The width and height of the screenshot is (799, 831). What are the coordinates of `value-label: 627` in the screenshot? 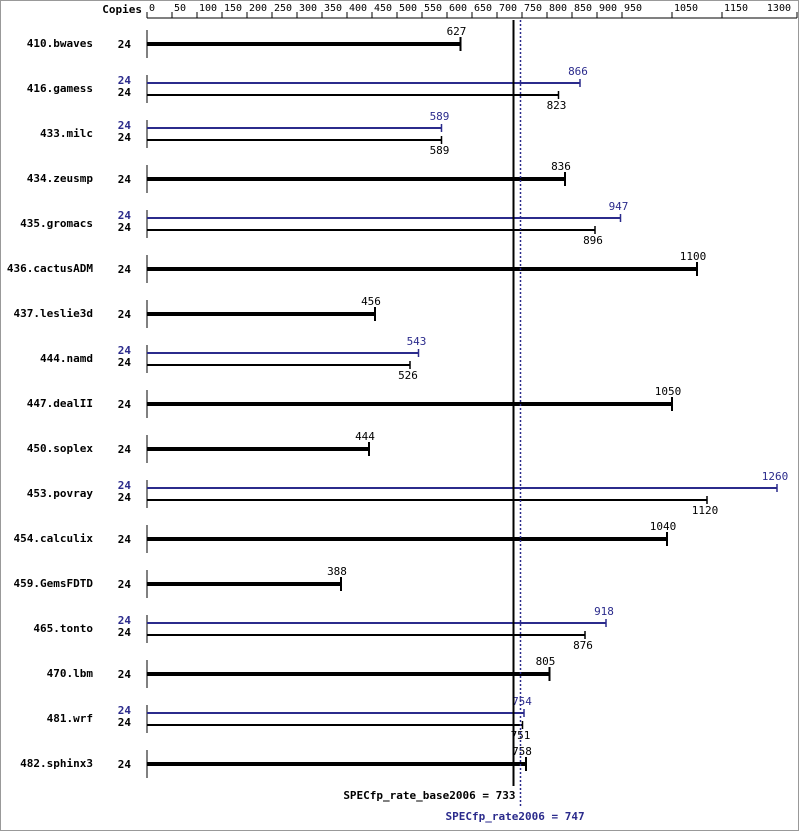 It's located at (457, 31).